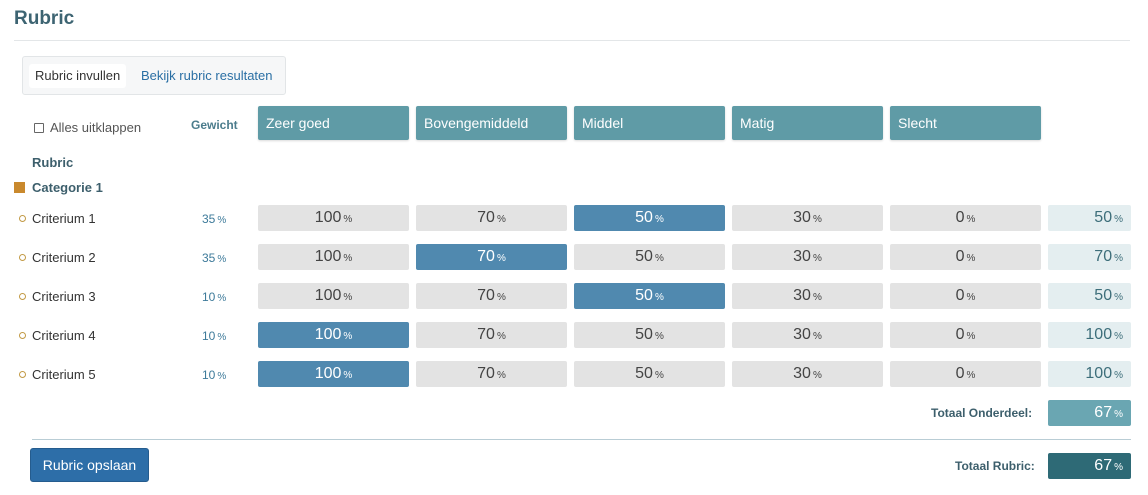 This screenshot has width=1148, height=495. What do you see at coordinates (39, 127) in the screenshot?
I see `expand-all-checkbox` at bounding box center [39, 127].